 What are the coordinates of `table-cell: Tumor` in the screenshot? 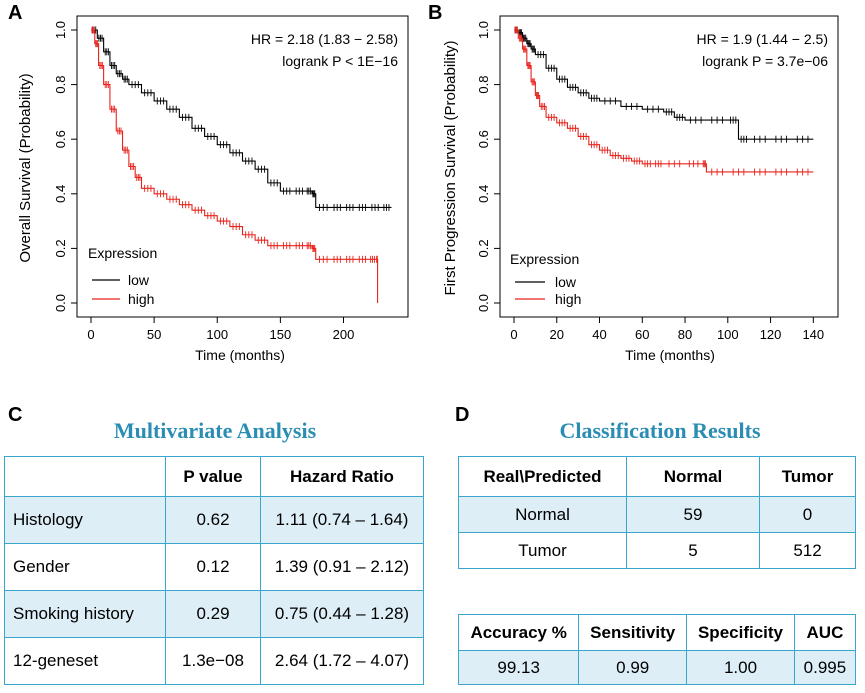 It's located at (542, 550).